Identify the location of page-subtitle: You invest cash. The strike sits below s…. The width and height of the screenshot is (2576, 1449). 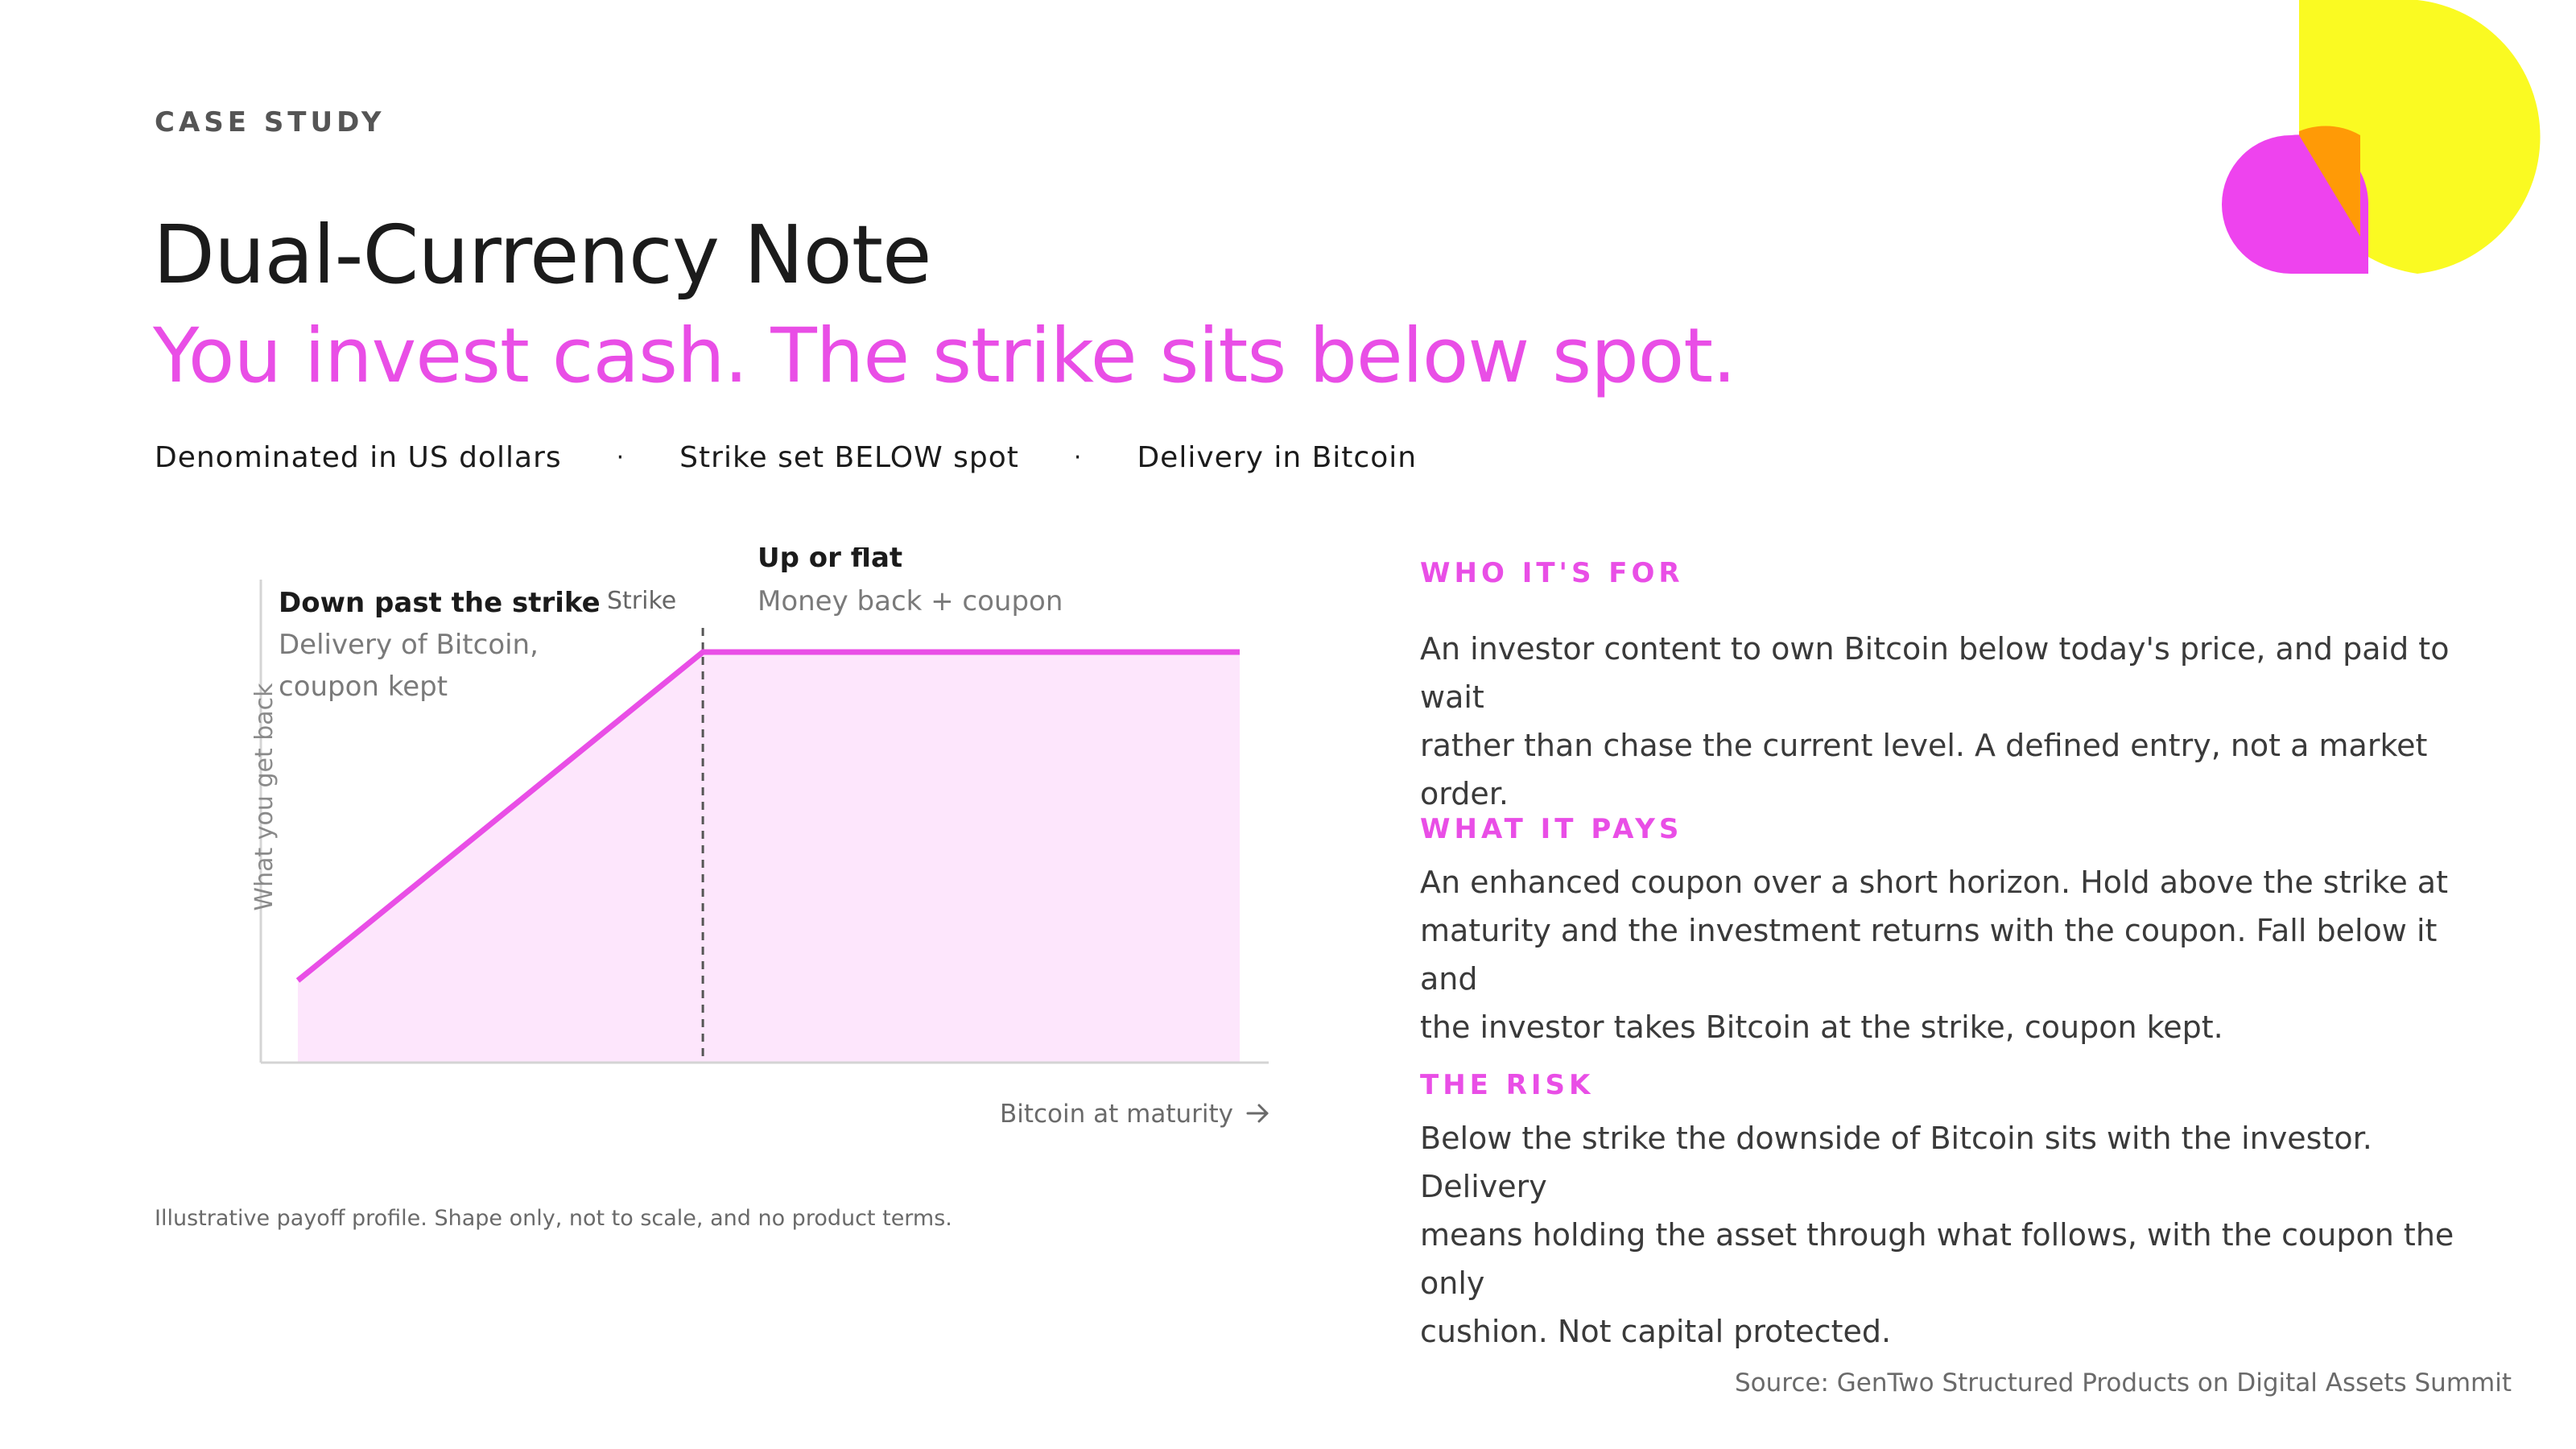
(944, 356).